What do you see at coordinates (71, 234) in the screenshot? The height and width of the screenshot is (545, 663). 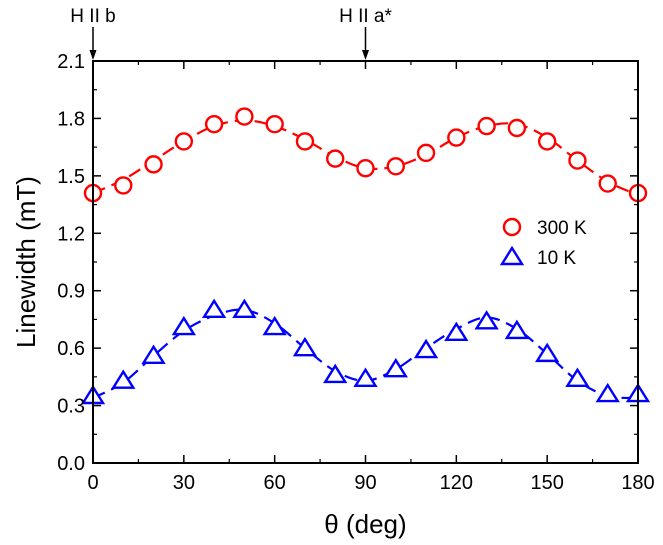 I see `y-tick-label: 1.2` at bounding box center [71, 234].